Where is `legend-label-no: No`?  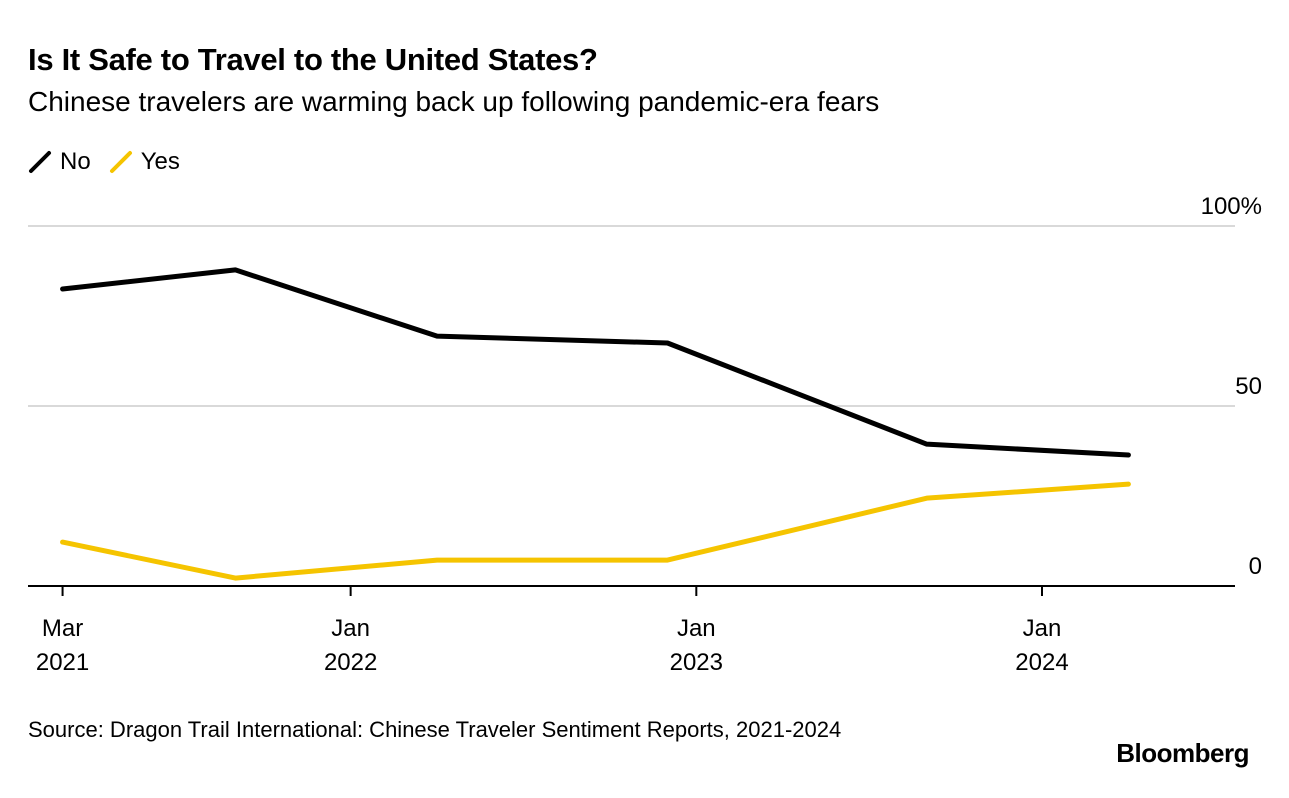
legend-label-no: No is located at coordinates (75, 161).